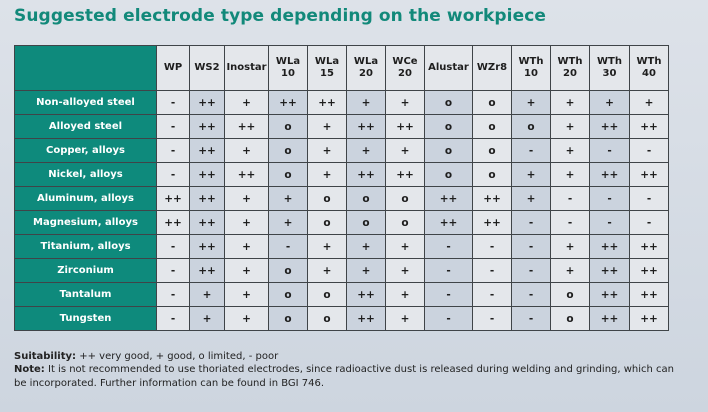 This screenshot has height=412, width=708. Describe the element at coordinates (85, 150) in the screenshot. I see `row-label: Copper, alloys` at that location.